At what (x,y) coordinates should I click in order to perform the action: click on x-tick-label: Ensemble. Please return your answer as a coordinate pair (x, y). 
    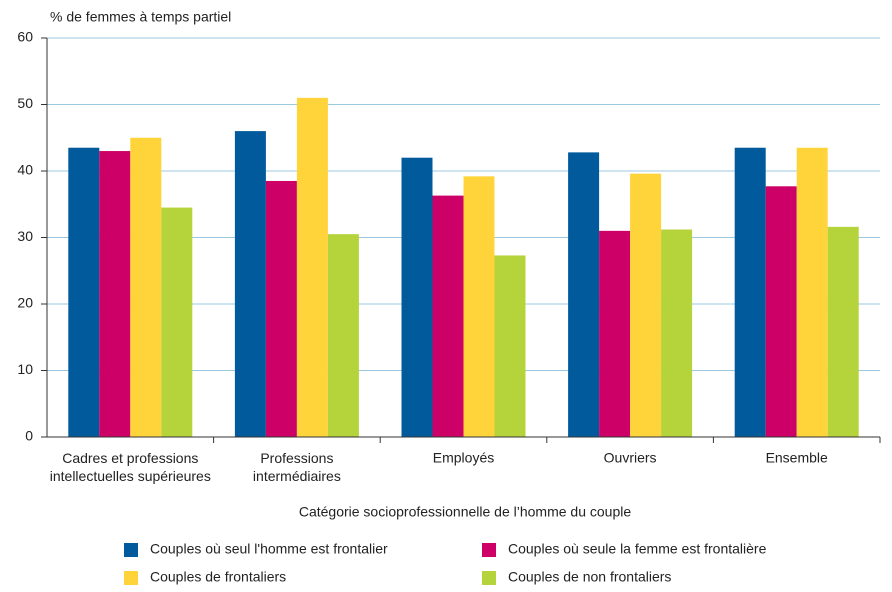
    Looking at the image, I should click on (797, 458).